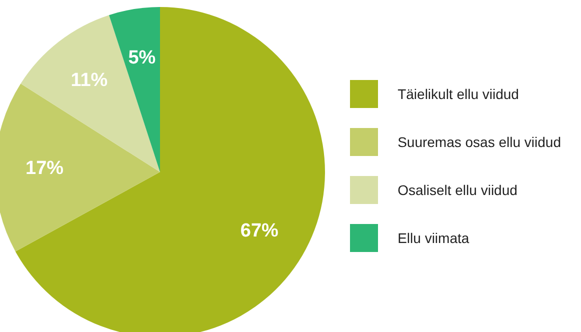 This screenshot has width=581, height=332. Describe the element at coordinates (142, 57) in the screenshot. I see `data-label: 5%` at that location.